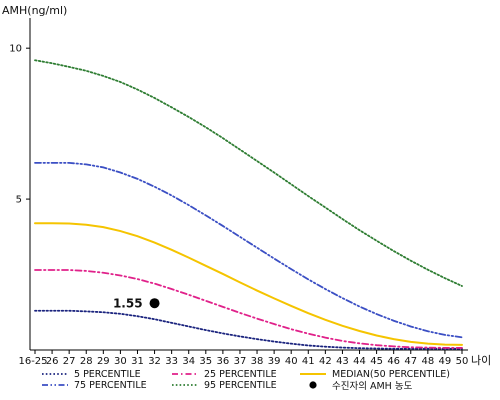 This screenshot has height=400, width=500. Describe the element at coordinates (445, 361) in the screenshot. I see `x-tick-label: 49` at that location.